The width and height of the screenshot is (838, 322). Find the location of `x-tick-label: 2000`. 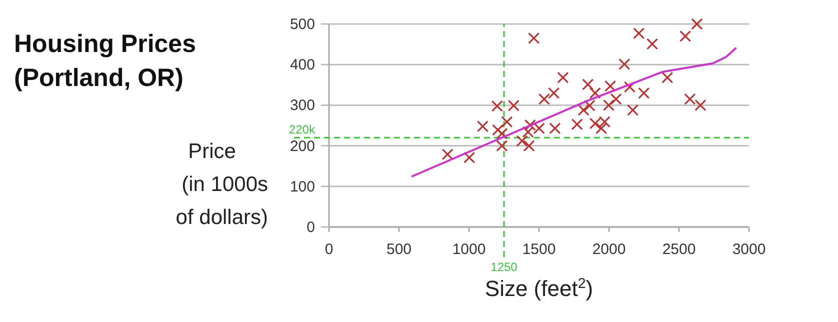

x-tick-label: 2000 is located at coordinates (609, 249).